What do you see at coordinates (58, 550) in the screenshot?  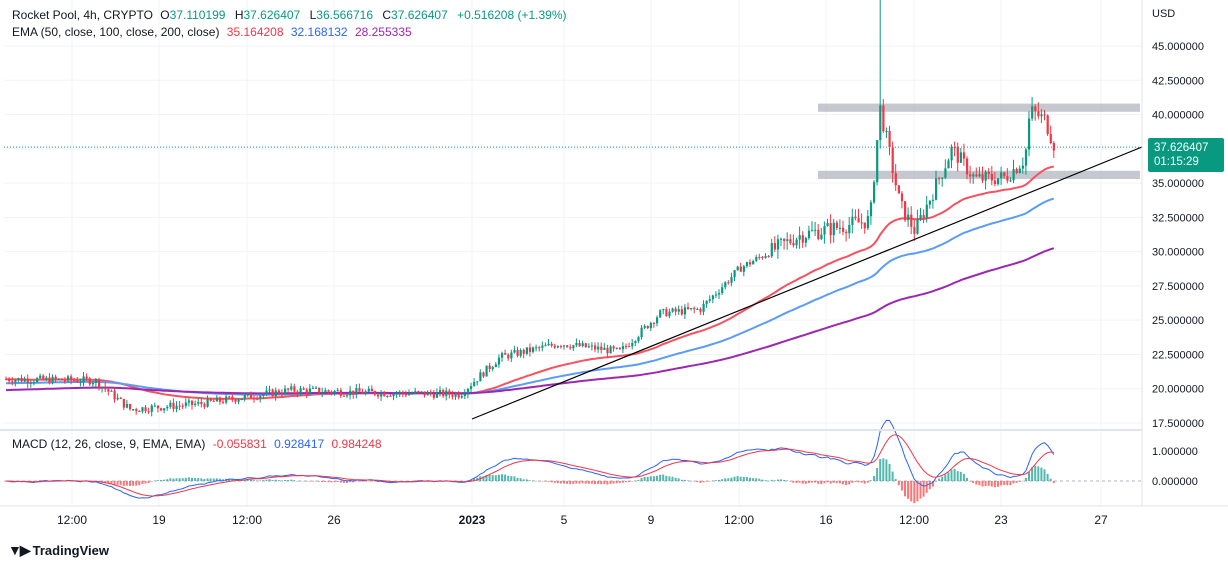 I see `tradingview-logo: ▼▶ TradingView` at bounding box center [58, 550].